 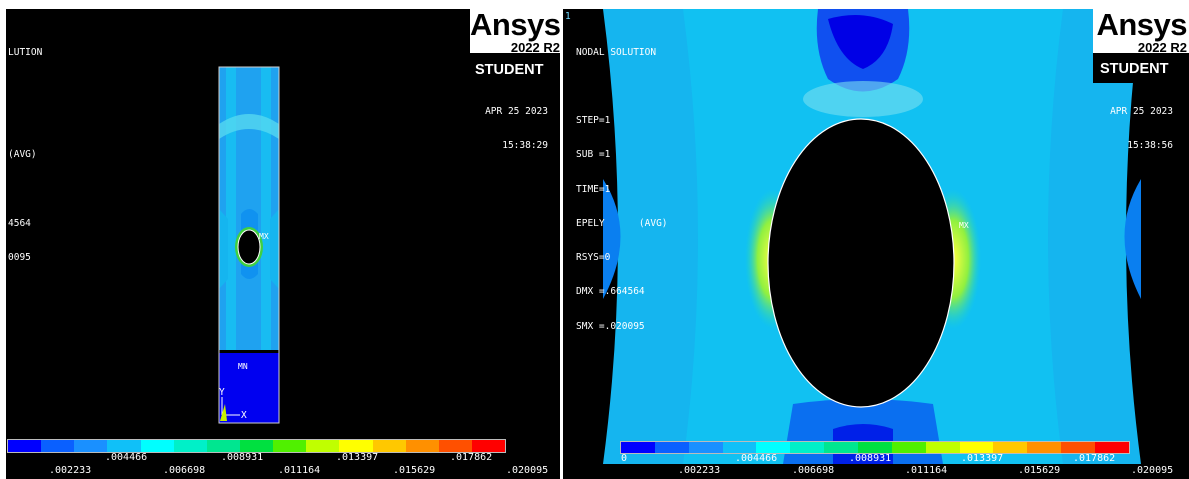 What do you see at coordinates (516, 128) in the screenshot?
I see `left-timestamp: APR 25 2023 15:38:29` at bounding box center [516, 128].